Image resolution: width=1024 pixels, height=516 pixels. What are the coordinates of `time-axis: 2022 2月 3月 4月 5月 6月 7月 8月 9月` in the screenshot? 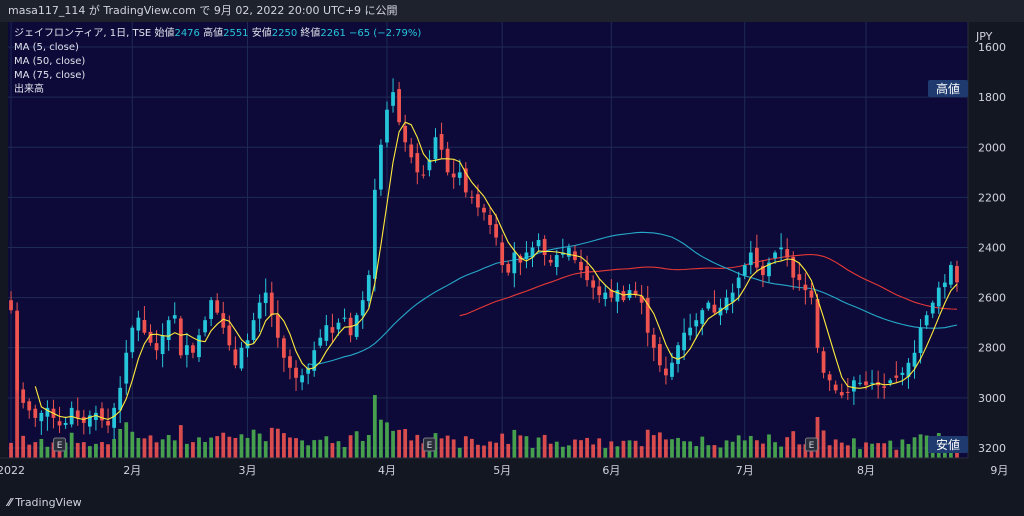 It's located at (504, 470).